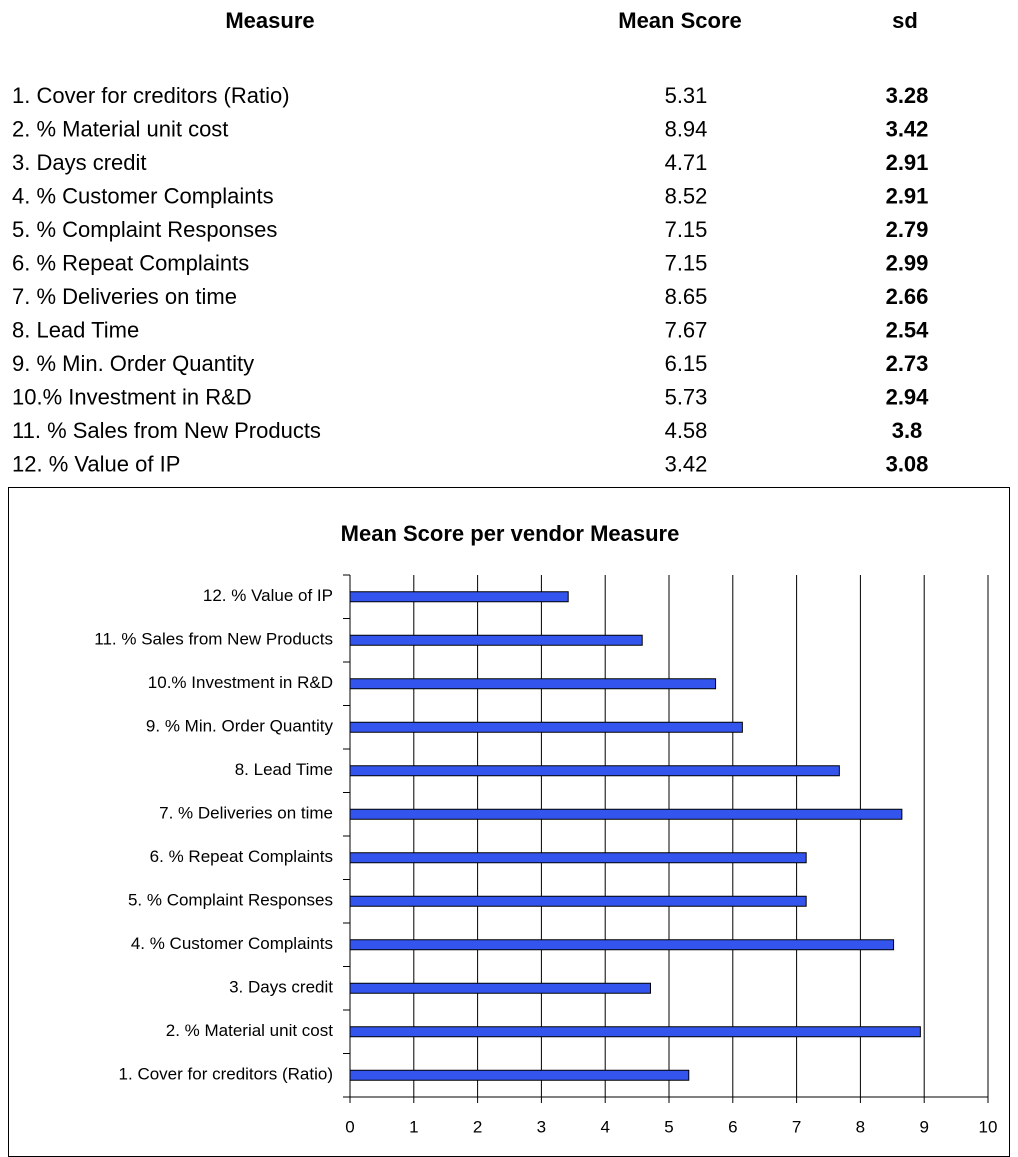 Image resolution: width=1018 pixels, height=1157 pixels. I want to click on y-tick-label: 7. % Deliveries on time, so click(246, 813).